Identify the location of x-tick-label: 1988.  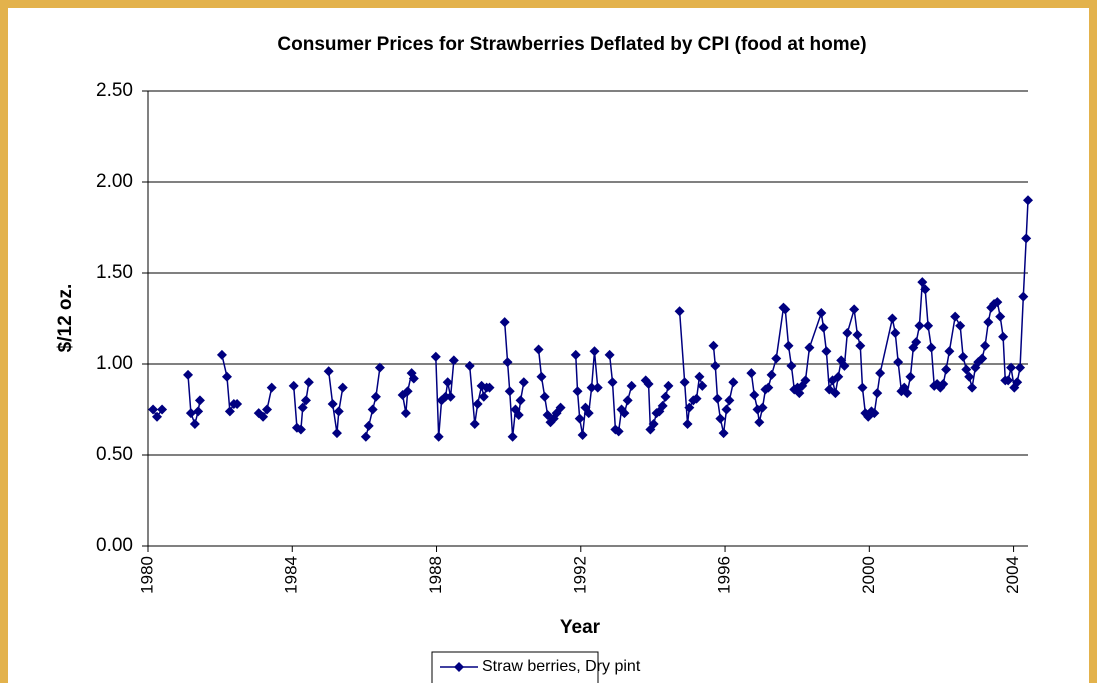
(435, 575).